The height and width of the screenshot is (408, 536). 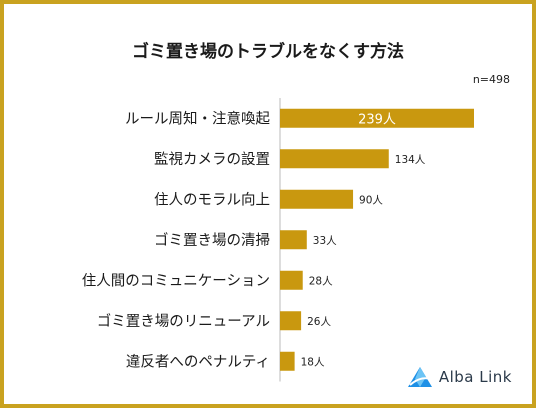 I want to click on data-label: 134人, so click(x=410, y=160).